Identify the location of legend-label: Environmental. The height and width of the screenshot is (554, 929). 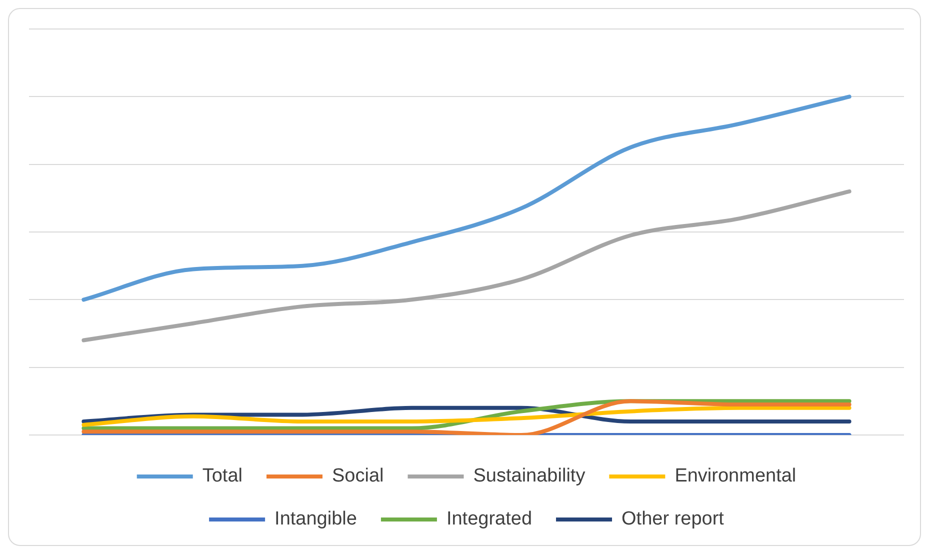
(735, 476).